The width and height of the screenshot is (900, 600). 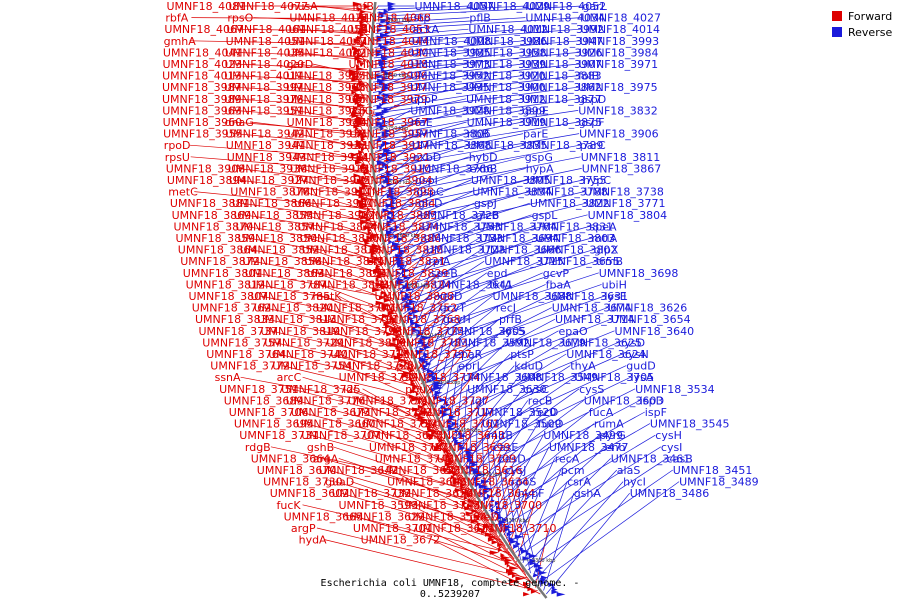 What do you see at coordinates (626, 203) in the screenshot?
I see `reverse-gene-label: UMNF18_3771` at bounding box center [626, 203].